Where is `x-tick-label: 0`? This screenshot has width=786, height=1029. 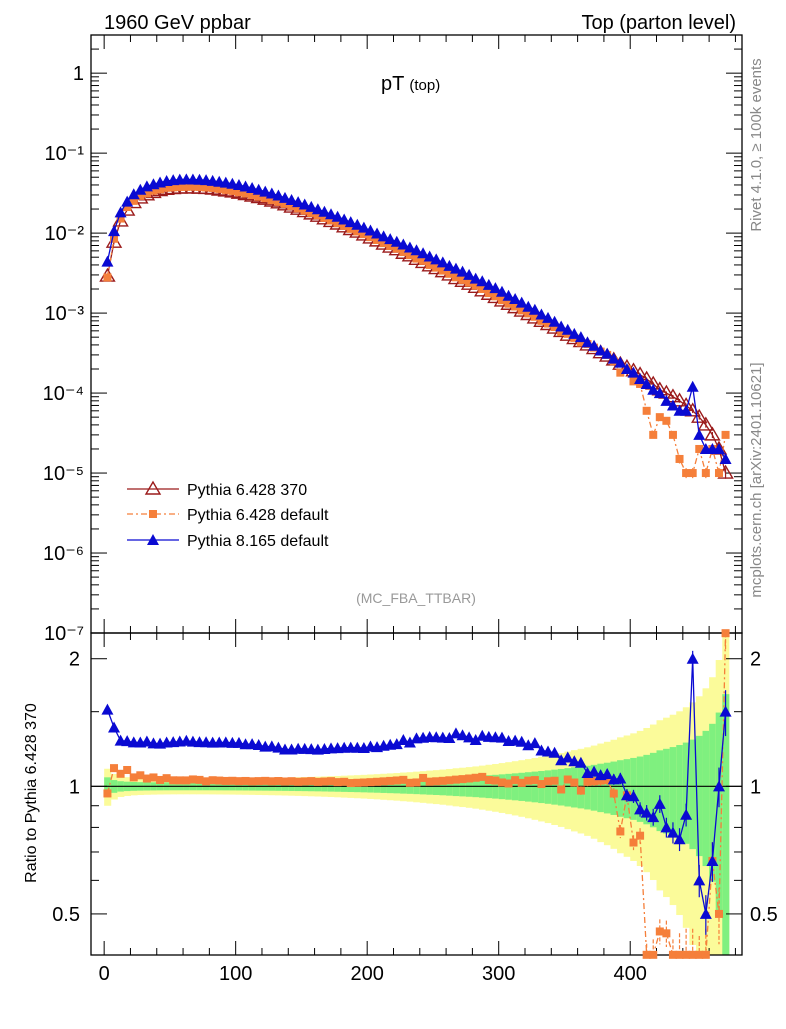 x-tick-label: 0 is located at coordinates (104, 974).